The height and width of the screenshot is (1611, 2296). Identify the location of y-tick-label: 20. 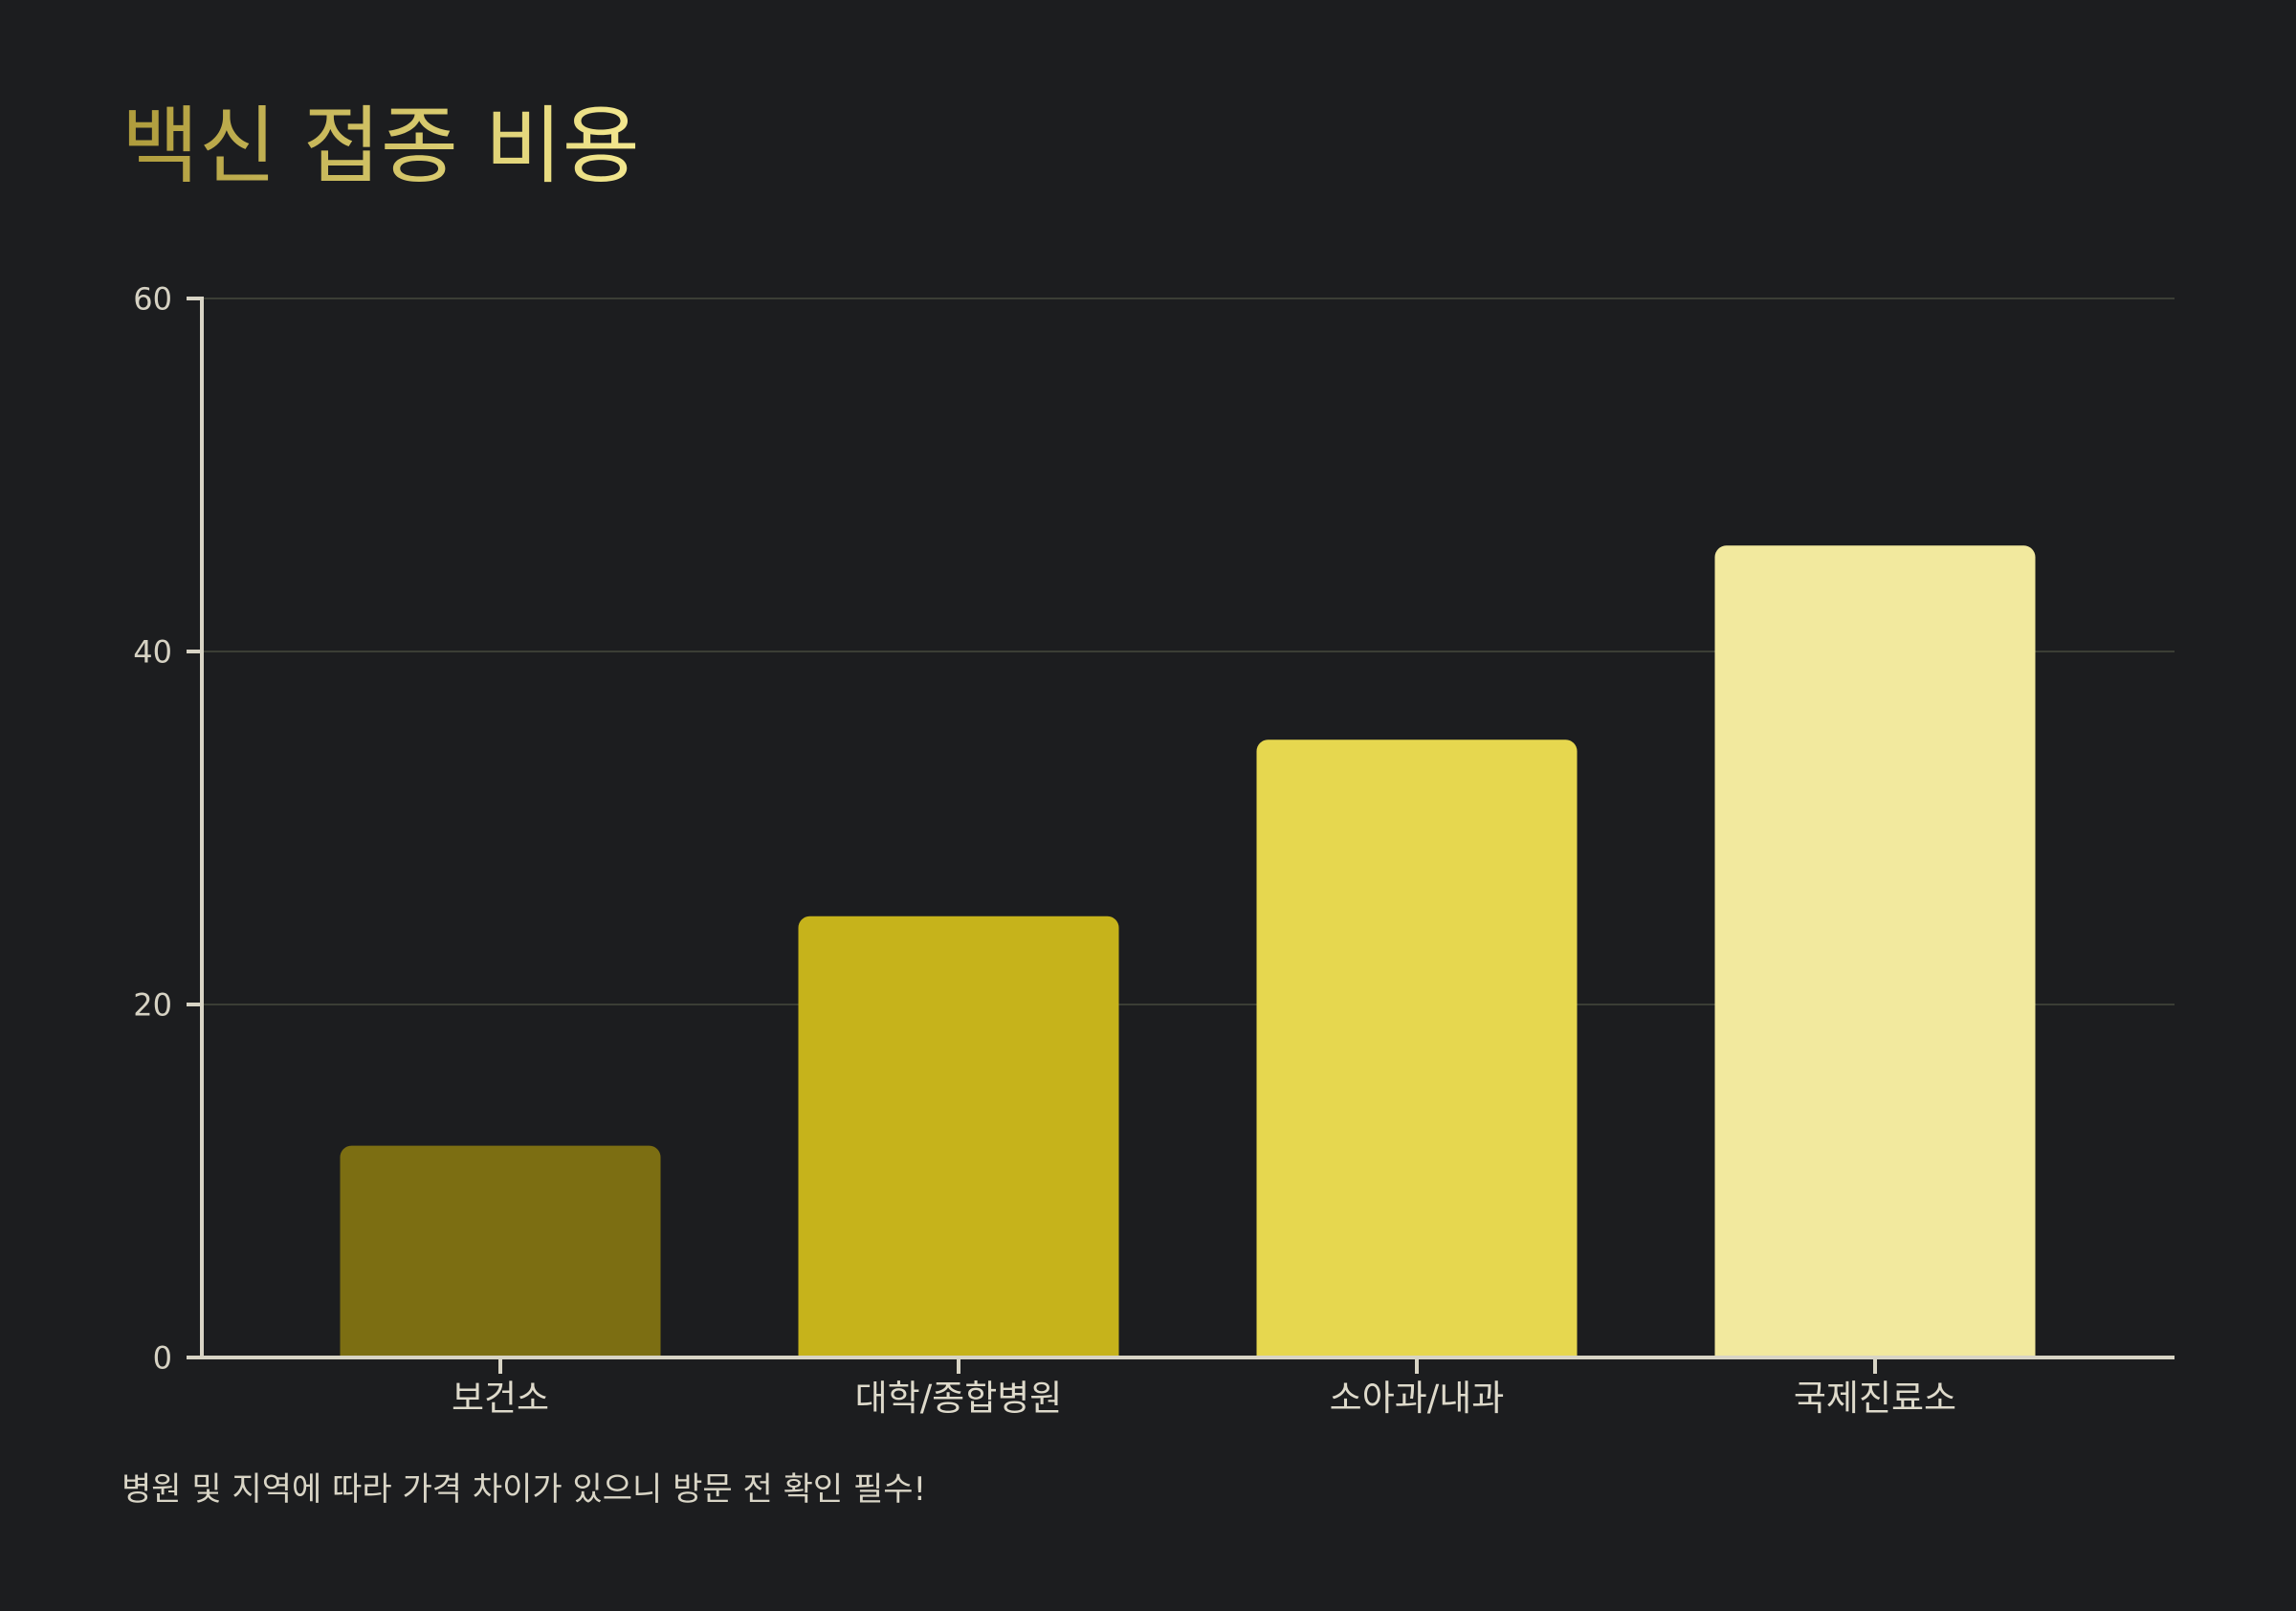
(153, 1006).